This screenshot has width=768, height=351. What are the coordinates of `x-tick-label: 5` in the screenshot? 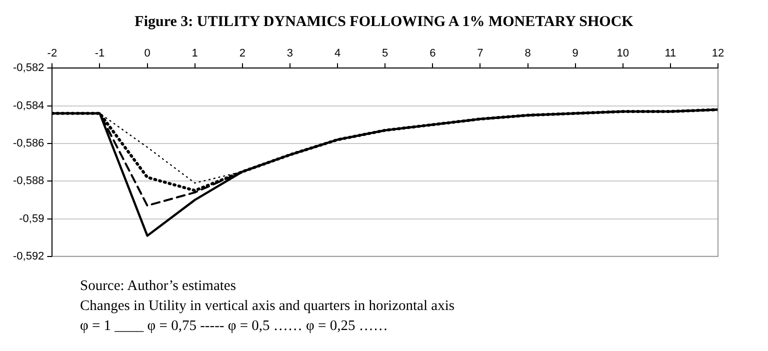 It's located at (385, 54).